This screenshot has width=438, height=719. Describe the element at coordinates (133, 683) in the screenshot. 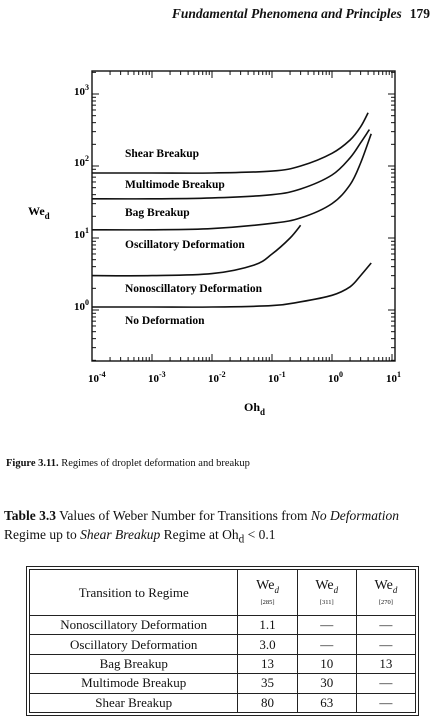

I see `regime-cell: Multimode Breakup` at that location.